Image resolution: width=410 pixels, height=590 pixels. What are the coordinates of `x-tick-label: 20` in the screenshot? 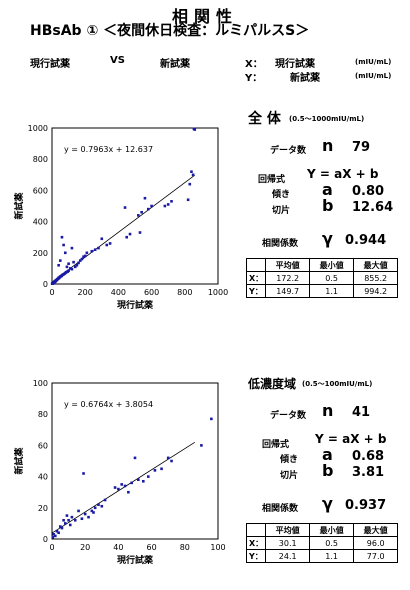 It's located at (85, 547).